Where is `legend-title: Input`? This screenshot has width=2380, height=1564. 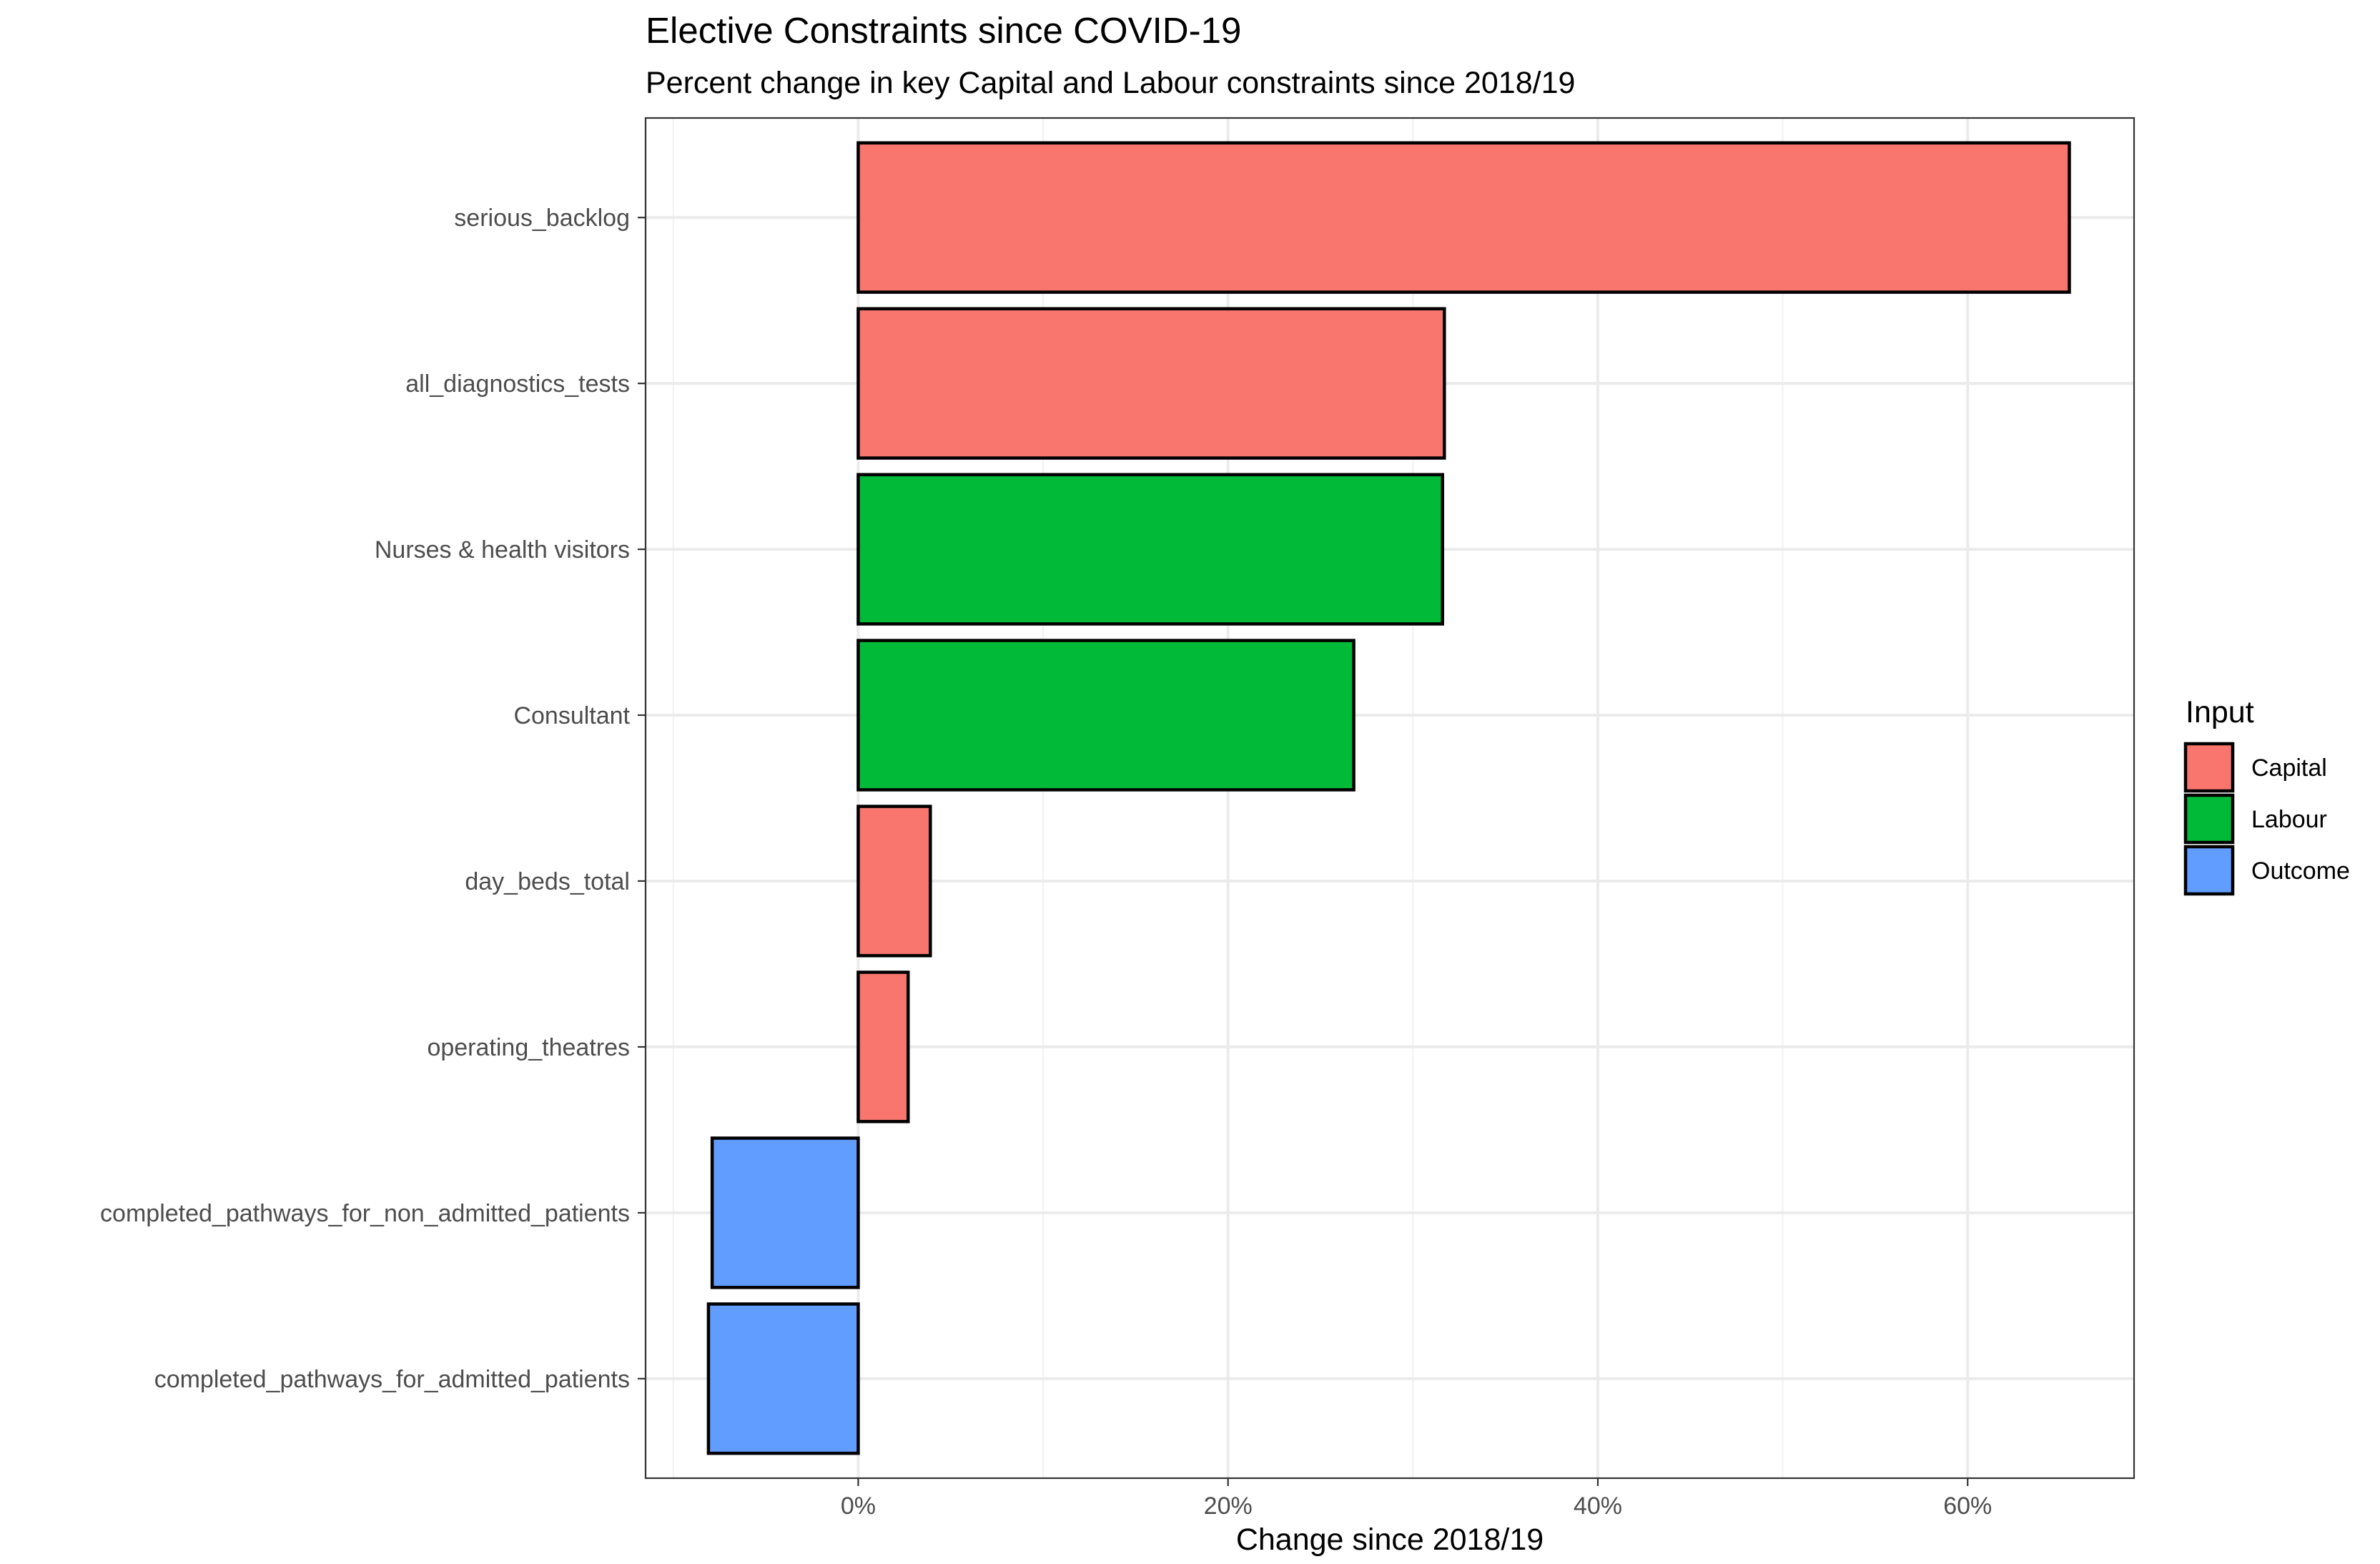 legend-title: Input is located at coordinates (2220, 712).